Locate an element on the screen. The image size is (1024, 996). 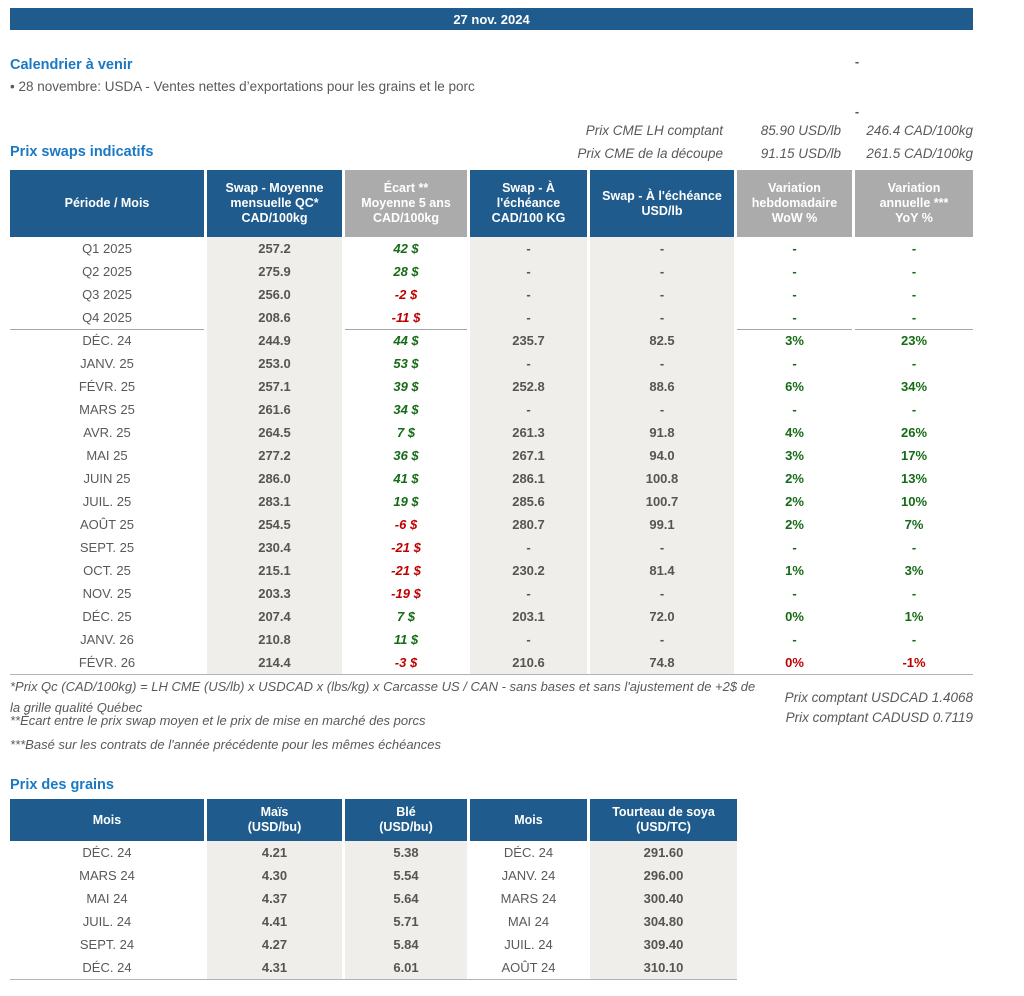
date-header-bar: 27 nov. 2024 is located at coordinates (491, 19).